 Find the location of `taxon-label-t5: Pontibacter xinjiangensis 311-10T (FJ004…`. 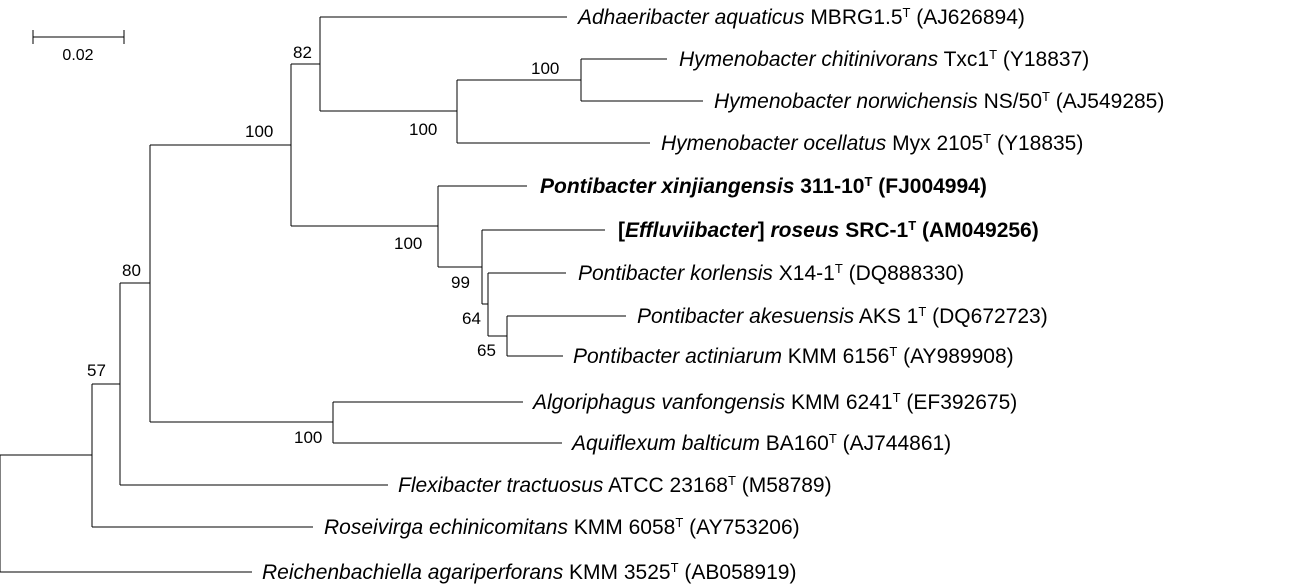

taxon-label-t5: Pontibacter xinjiangensis 311-10T (FJ004… is located at coordinates (763, 186).